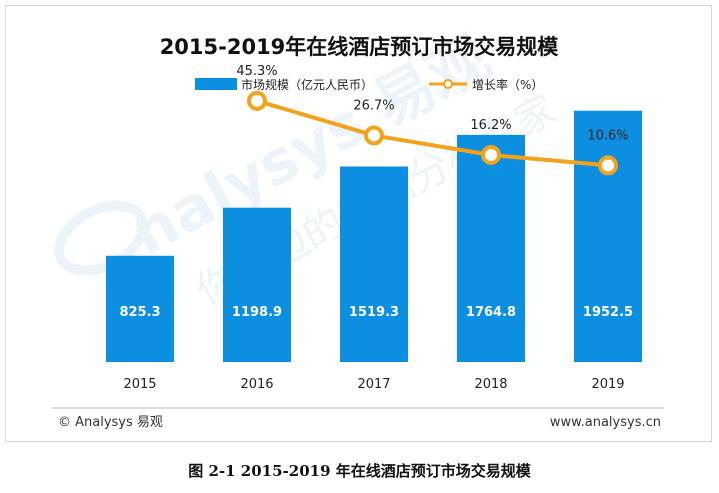 Image resolution: width=719 pixels, height=493 pixels. I want to click on bar-2016, so click(257, 284).